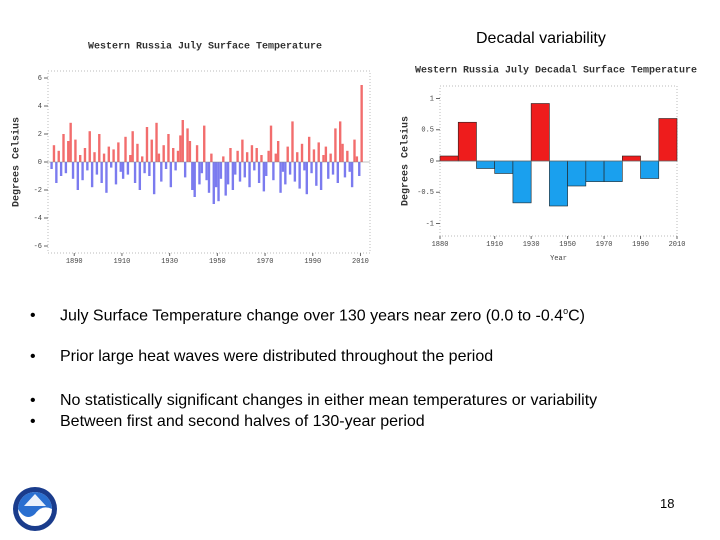  I want to click on x-tick-label: 1910, so click(122, 262).